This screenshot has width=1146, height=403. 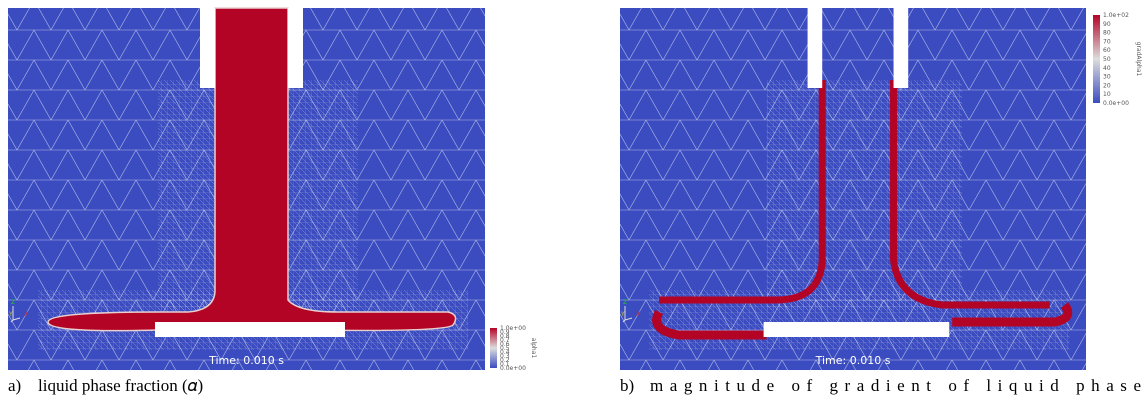 What do you see at coordinates (513, 328) in the screenshot?
I see `colorbar-tick-label: 1.0e+00` at bounding box center [513, 328].